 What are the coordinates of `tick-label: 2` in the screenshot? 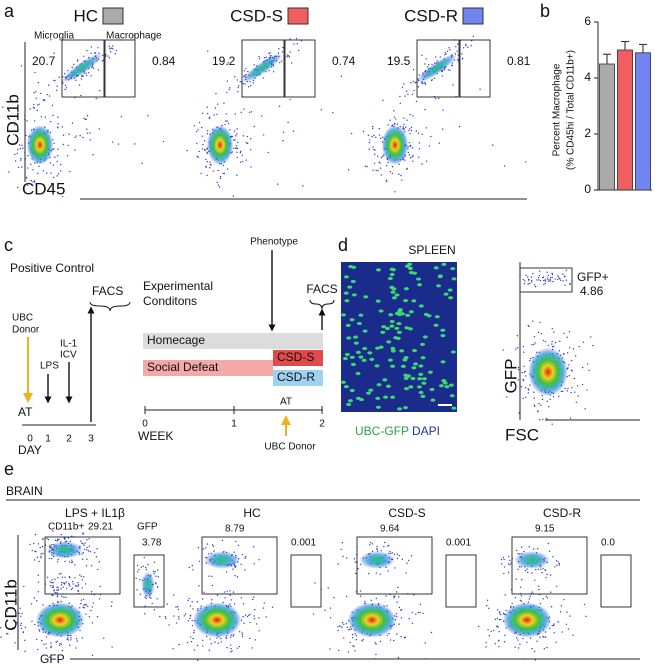 It's located at (322, 424).